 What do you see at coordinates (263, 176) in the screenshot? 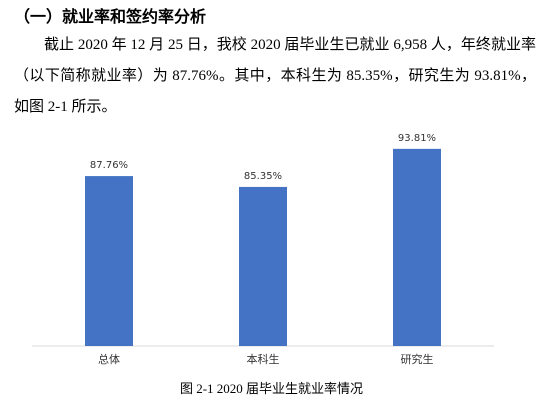
I see `data-label: 85.35%` at bounding box center [263, 176].